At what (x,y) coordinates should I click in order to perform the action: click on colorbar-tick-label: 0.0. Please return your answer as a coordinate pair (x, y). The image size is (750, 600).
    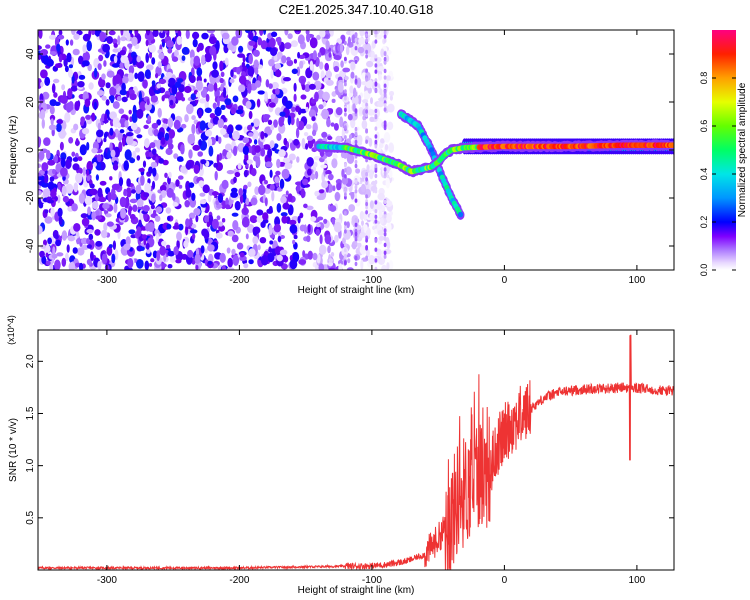
    Looking at the image, I should click on (704, 270).